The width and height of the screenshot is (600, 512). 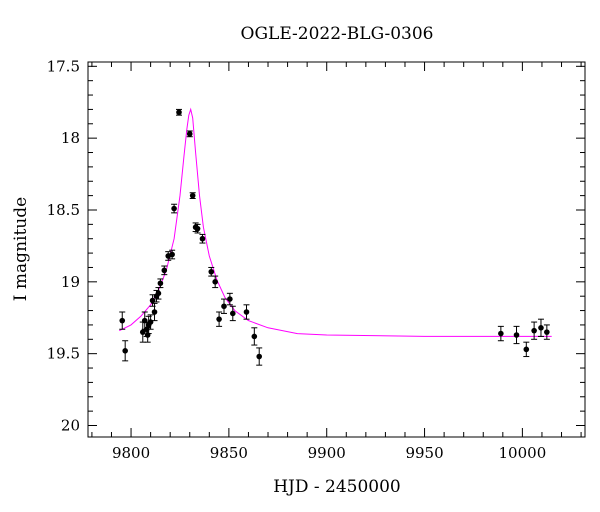 I want to click on y-tick-label: 20, so click(x=70, y=426).